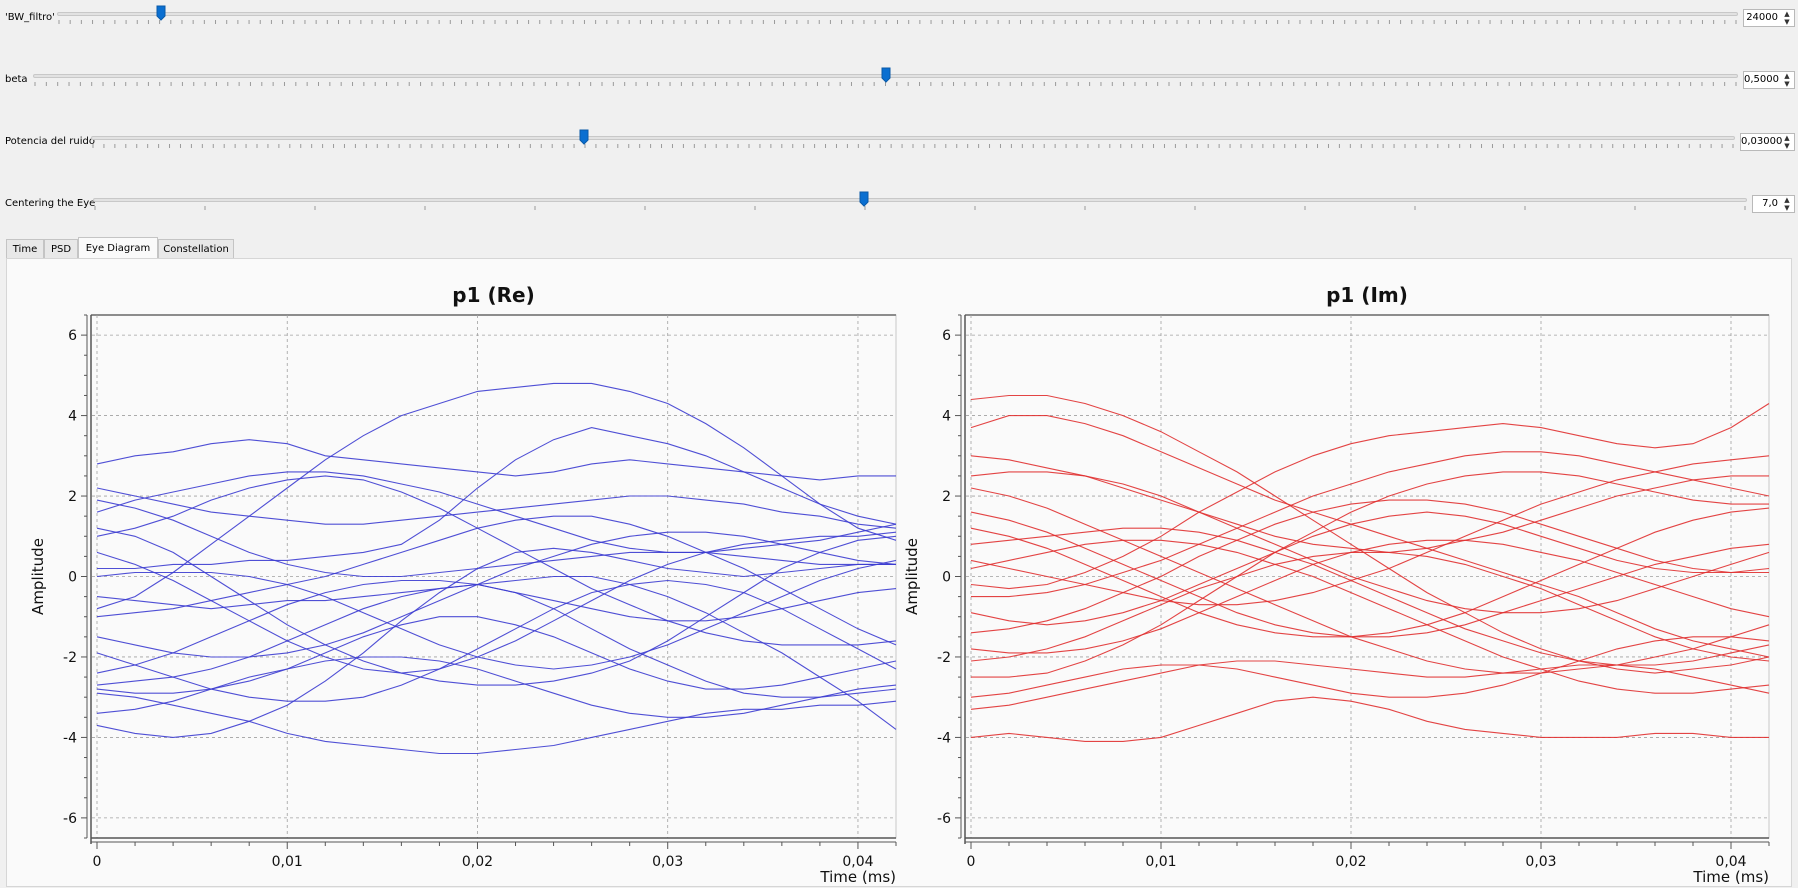 The width and height of the screenshot is (1798, 888). Describe the element at coordinates (899, 93) in the screenshot. I see `beta-slider-row: beta 0,5000 ▲ ▼` at that location.